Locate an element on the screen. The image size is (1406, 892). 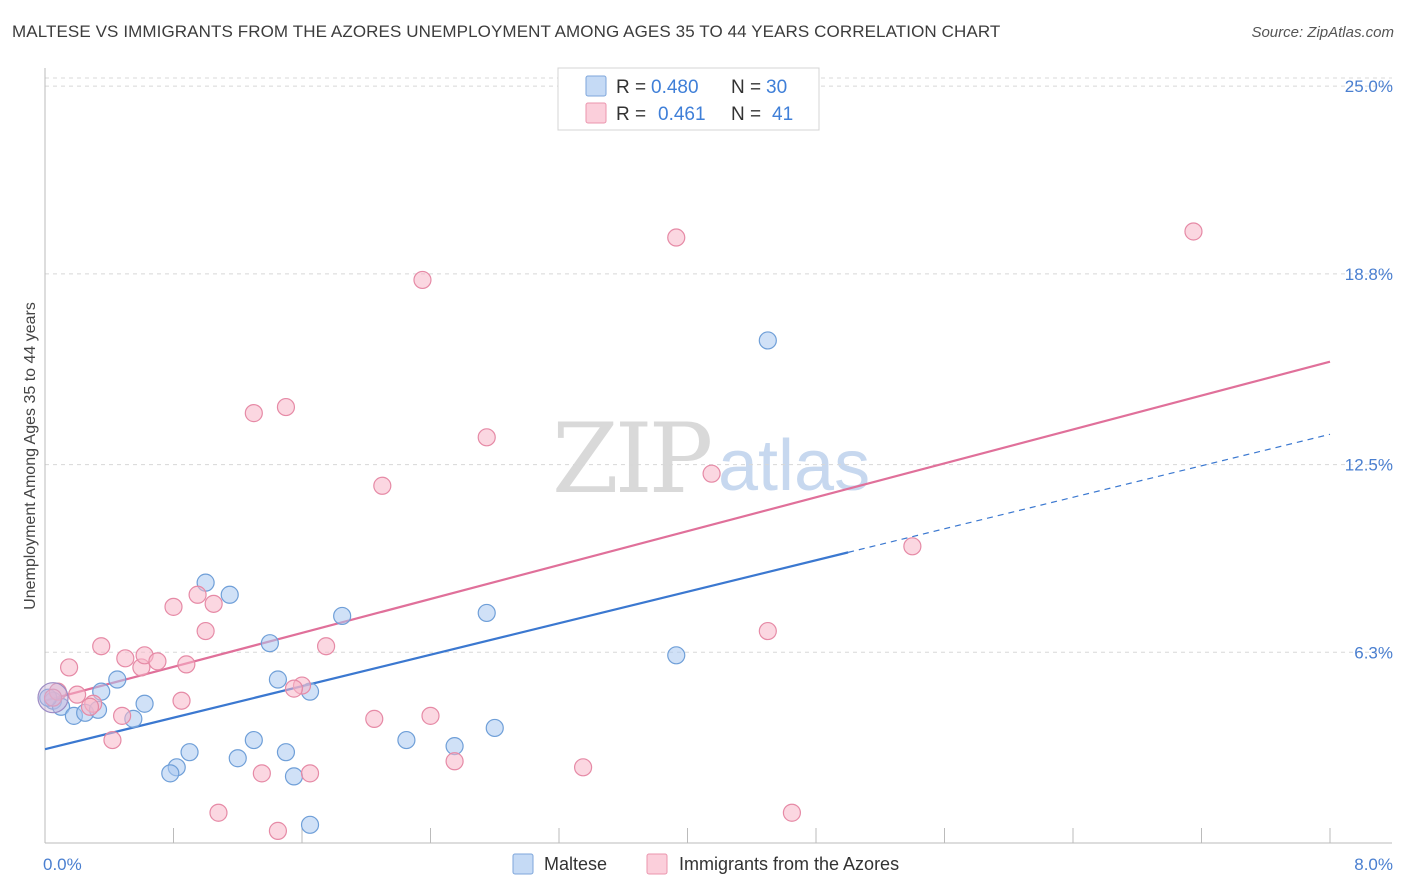
watermark-atlas: atlas is located at coordinates (794, 466).